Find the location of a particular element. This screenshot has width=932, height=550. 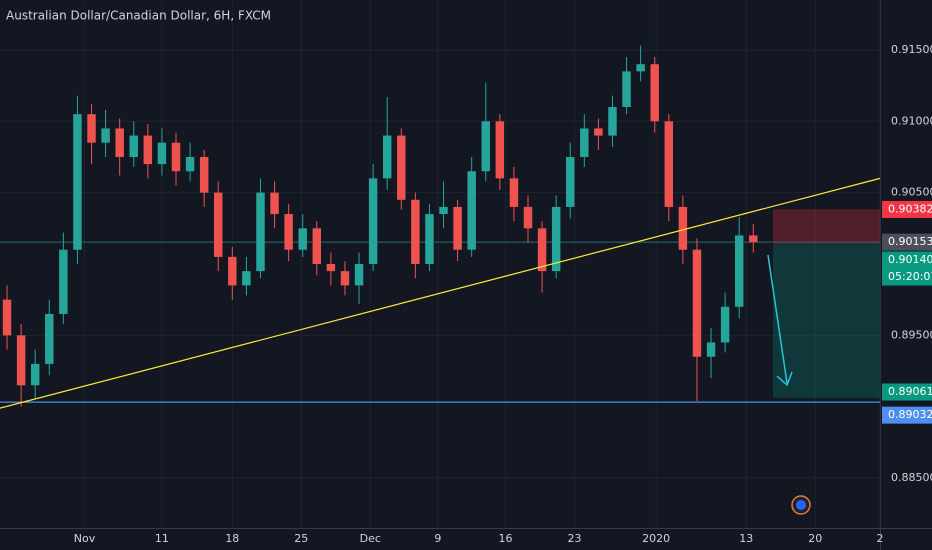

target-zone is located at coordinates (826, 321).